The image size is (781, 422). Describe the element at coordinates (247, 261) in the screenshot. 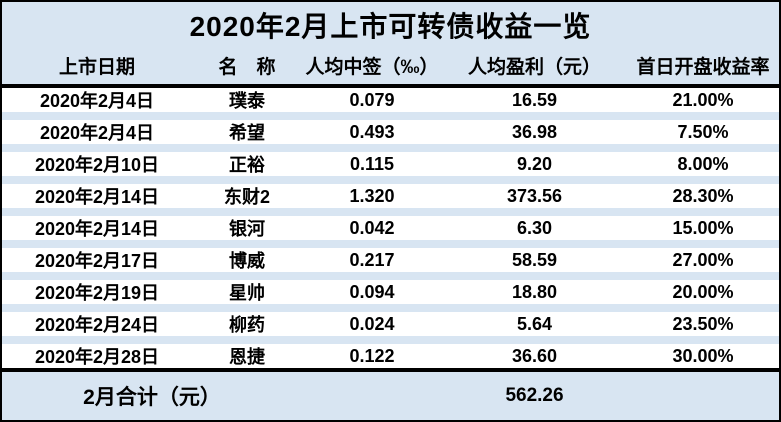

I see `cell-name: 博威` at that location.